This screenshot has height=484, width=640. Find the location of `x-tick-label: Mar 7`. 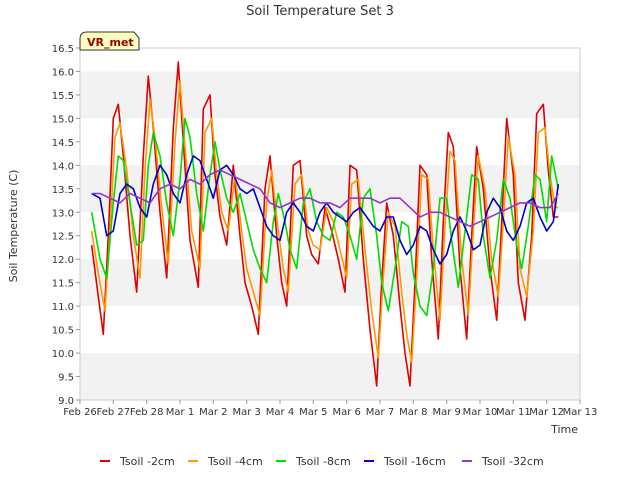

x-tick-label: Mar 7 is located at coordinates (380, 412).